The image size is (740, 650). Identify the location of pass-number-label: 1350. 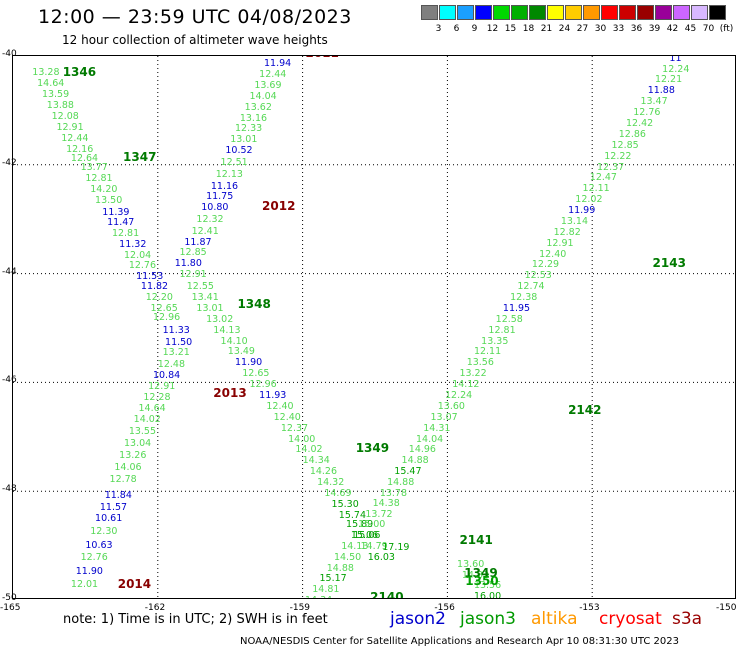
(482, 580).